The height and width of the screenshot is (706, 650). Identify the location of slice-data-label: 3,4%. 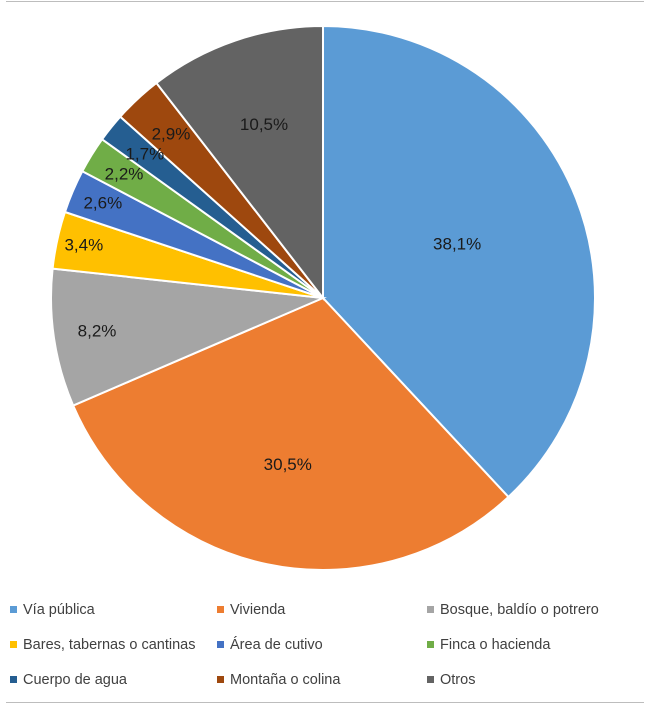
(83, 244).